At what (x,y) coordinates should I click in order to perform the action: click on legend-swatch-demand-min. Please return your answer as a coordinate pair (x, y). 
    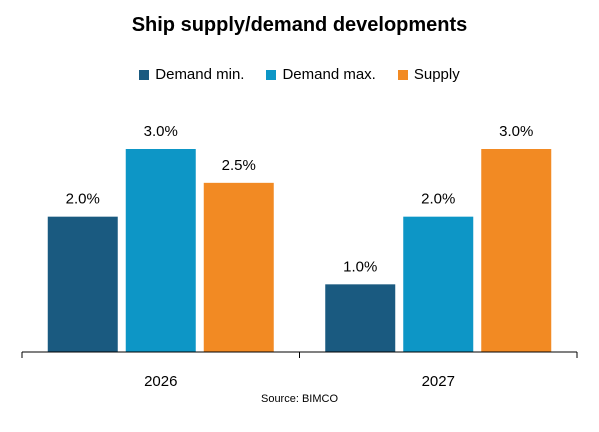
    Looking at the image, I should click on (144, 74).